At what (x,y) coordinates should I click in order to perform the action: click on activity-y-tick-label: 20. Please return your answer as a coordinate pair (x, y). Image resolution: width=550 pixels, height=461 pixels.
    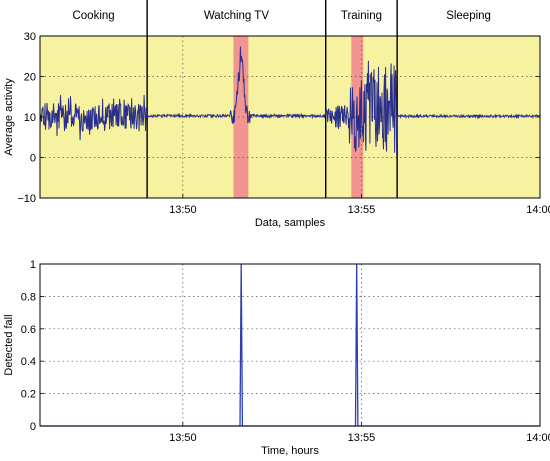
    Looking at the image, I should click on (30, 78).